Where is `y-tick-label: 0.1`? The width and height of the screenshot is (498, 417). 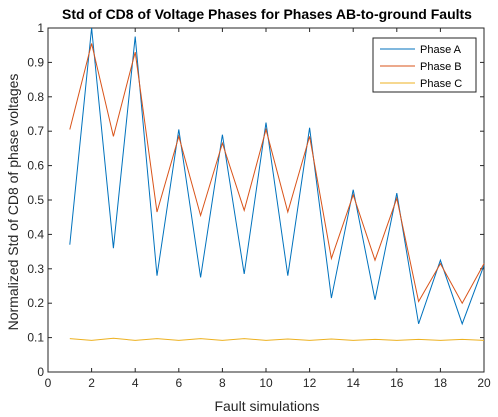
y-tick-label: 0.1 is located at coordinates (35, 338).